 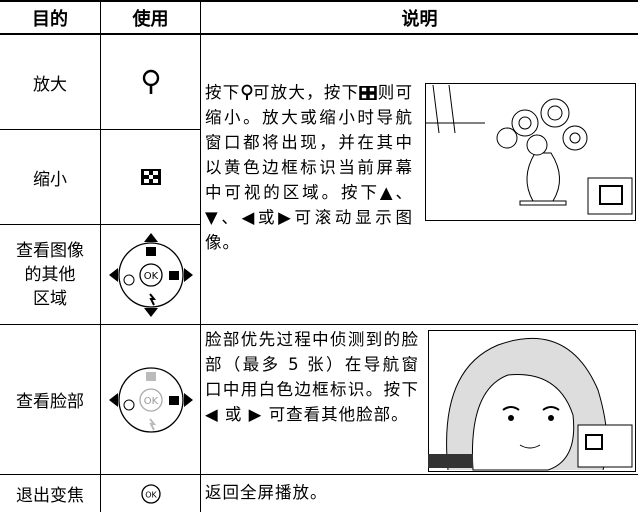 I want to click on ok-button-icon: OK, so click(x=150, y=493).